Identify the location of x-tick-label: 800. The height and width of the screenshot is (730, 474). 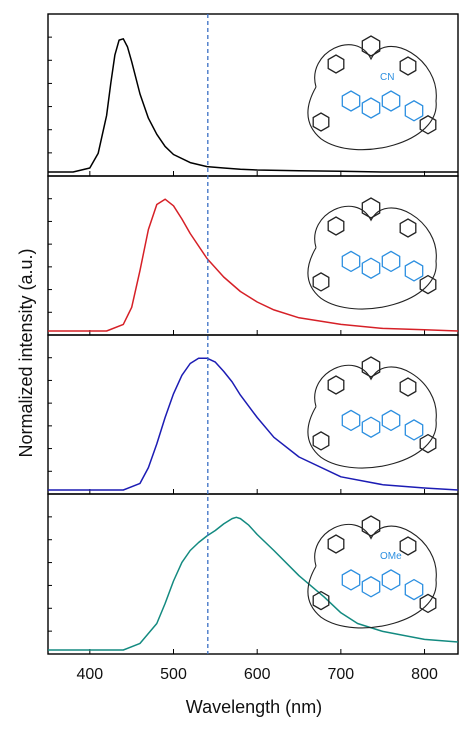
(424, 674).